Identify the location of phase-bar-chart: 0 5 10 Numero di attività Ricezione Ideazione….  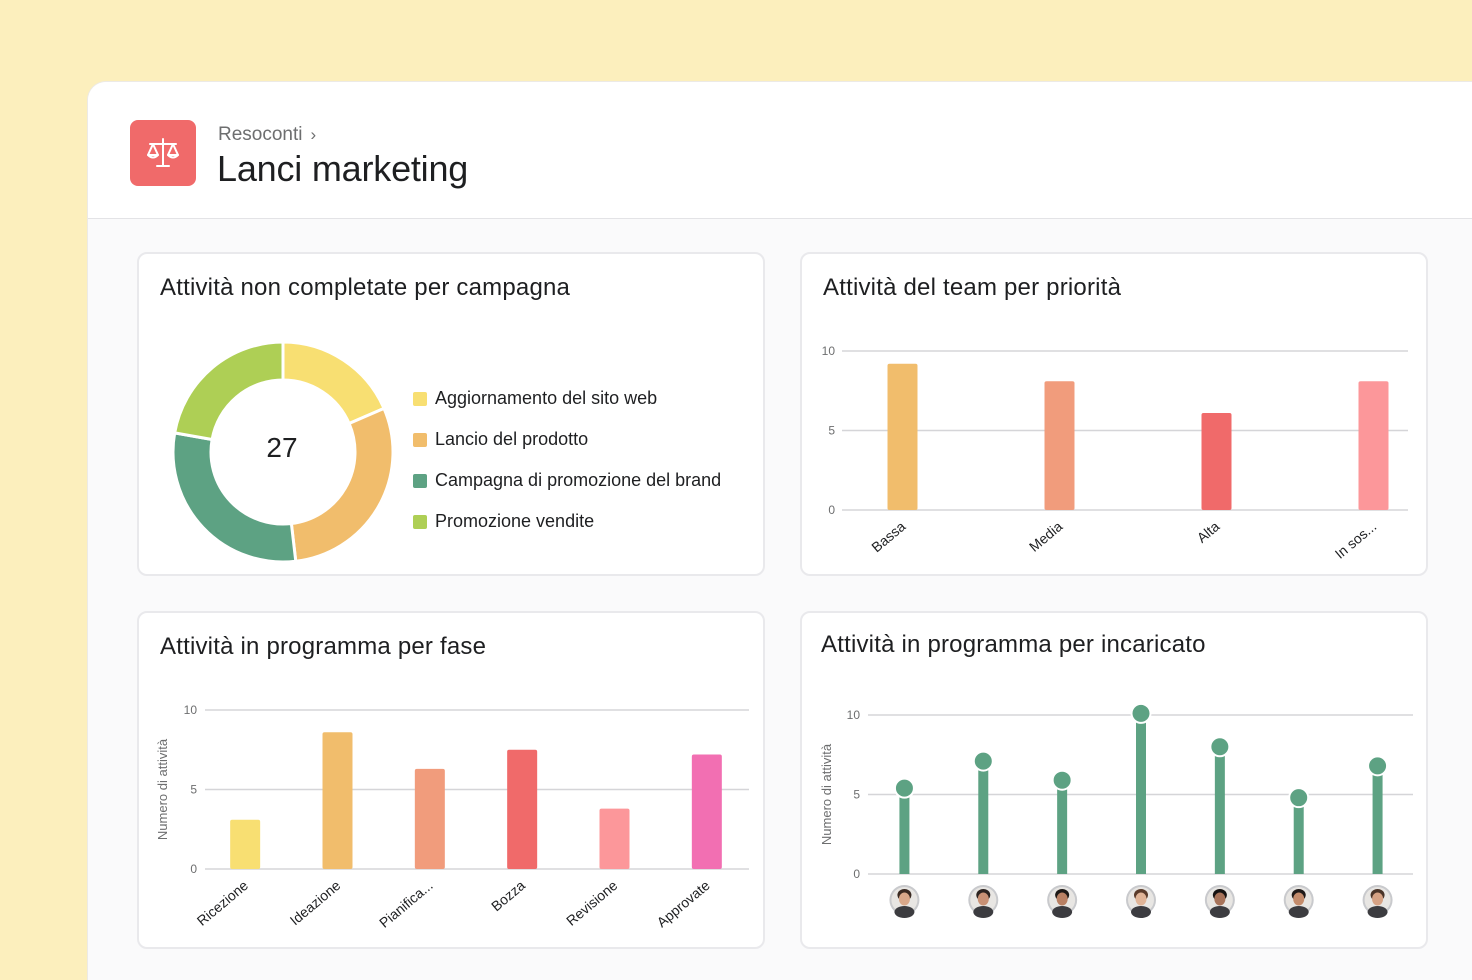
(452, 817).